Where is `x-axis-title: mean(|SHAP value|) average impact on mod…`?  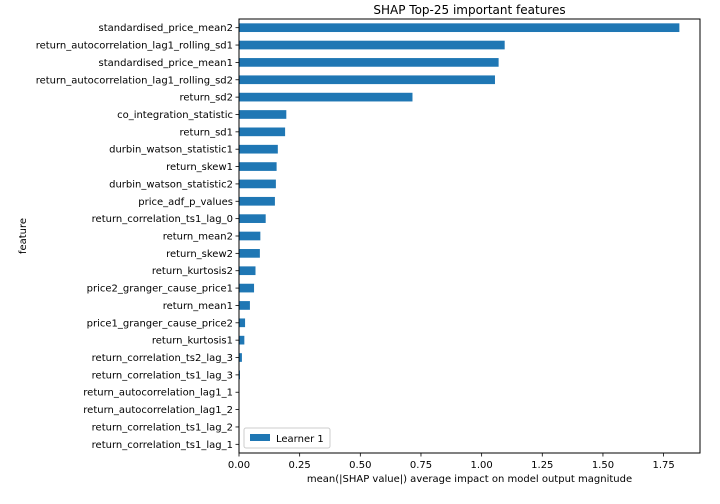 x-axis-title: mean(|SHAP value|) average impact on mod… is located at coordinates (469, 479).